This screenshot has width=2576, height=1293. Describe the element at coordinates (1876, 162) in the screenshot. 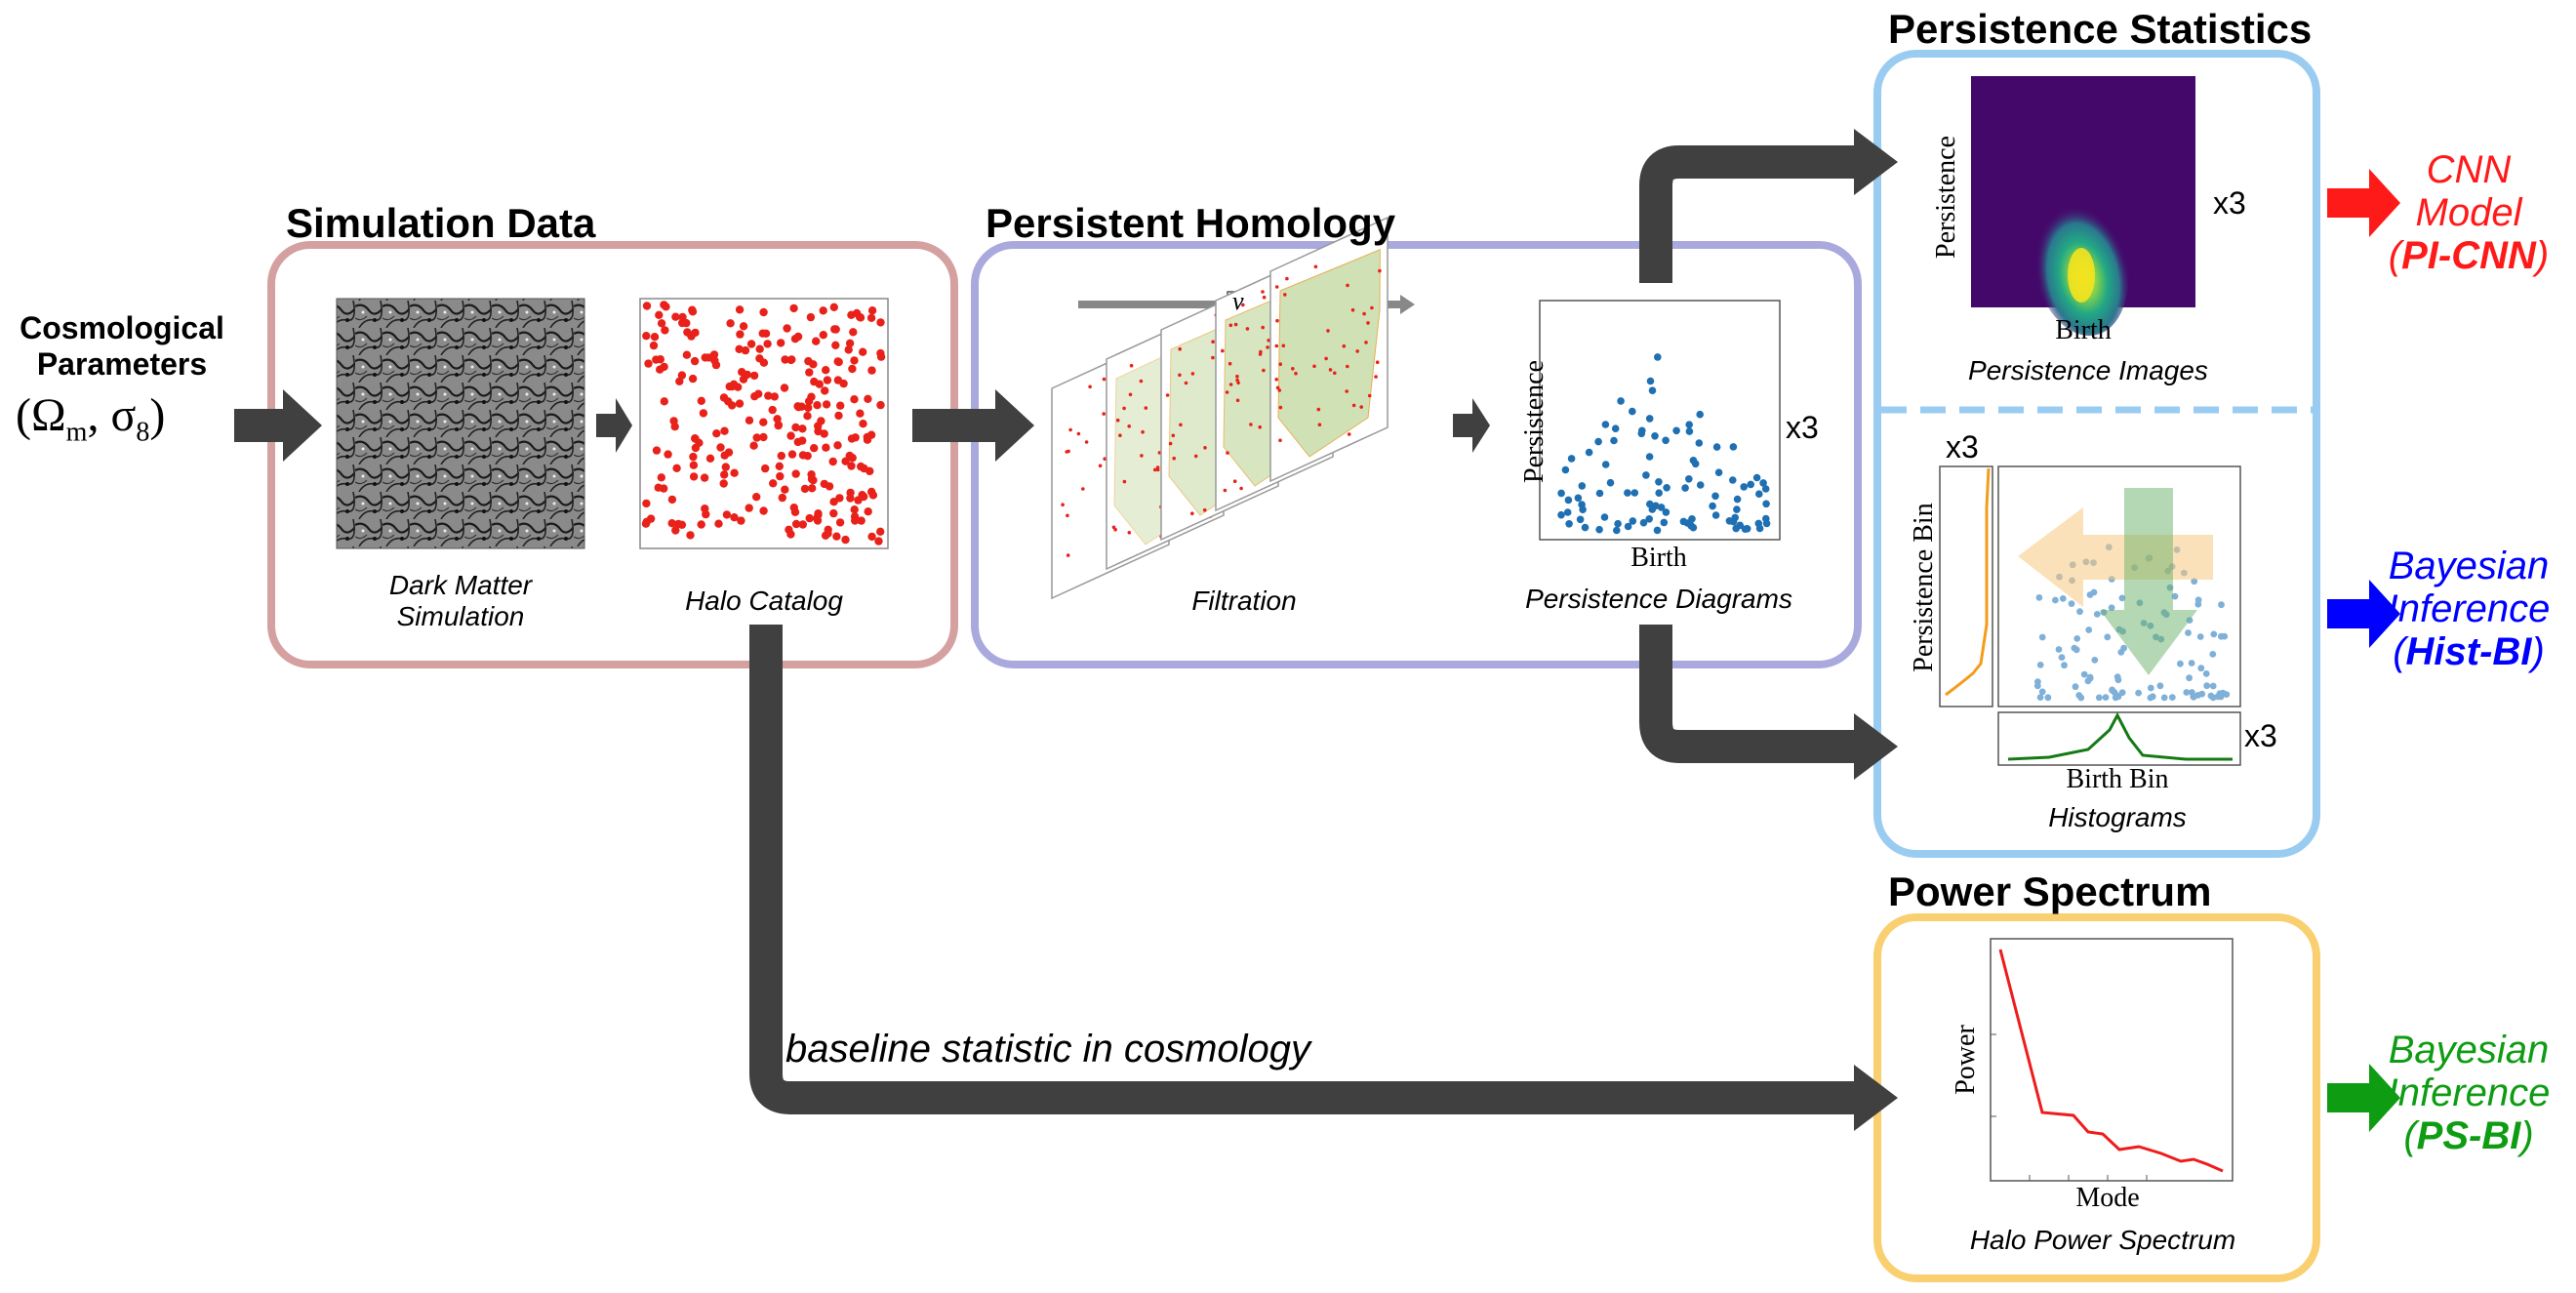

I see `arrow-to-images-head` at that location.